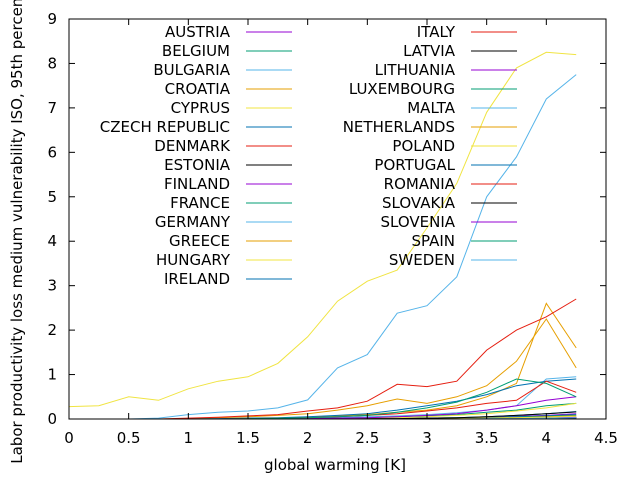 The height and width of the screenshot is (480, 640). Describe the element at coordinates (323, 400) in the screenshot. I see `series-line-romania` at that location.